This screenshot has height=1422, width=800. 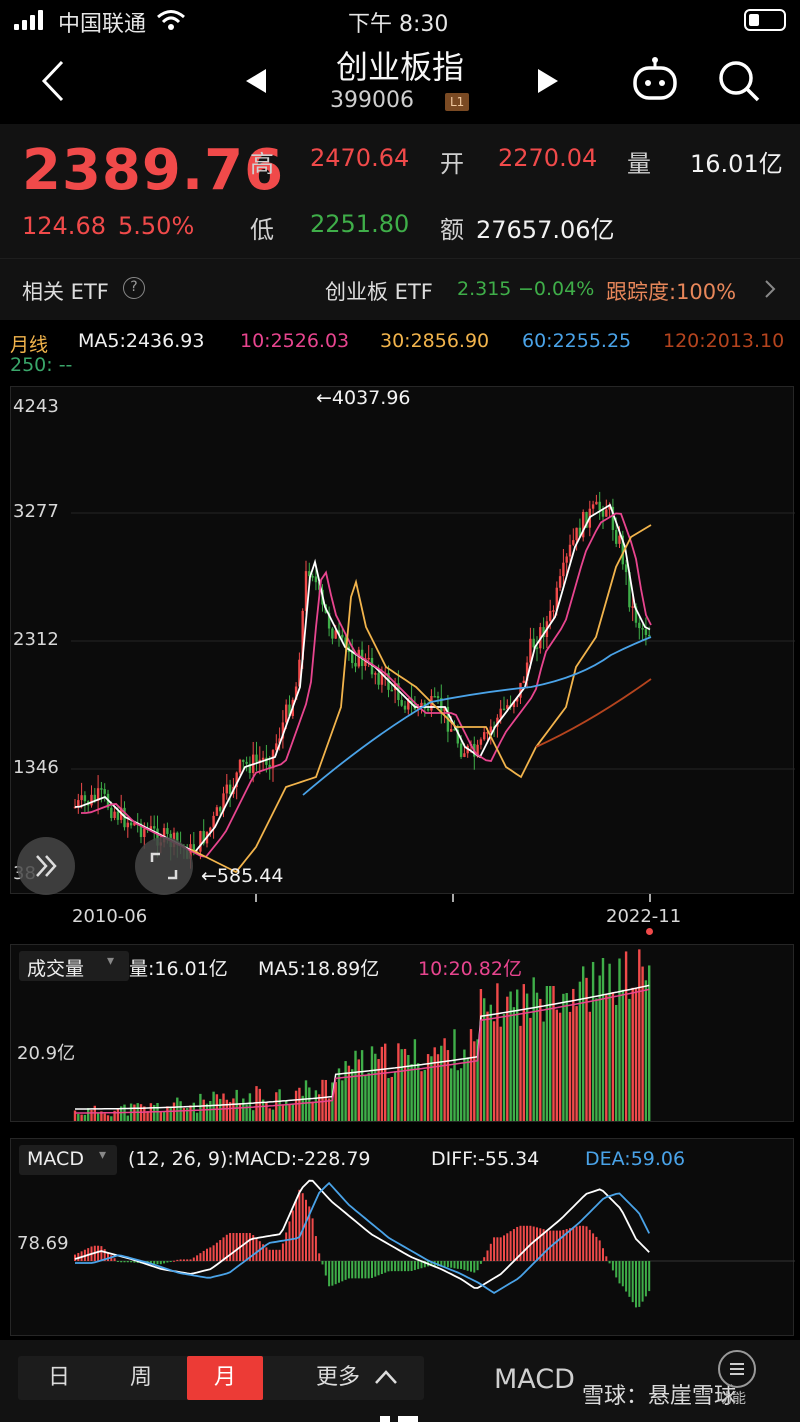 I want to click on macd-dea: DEA:59.06, so click(x=635, y=1159).